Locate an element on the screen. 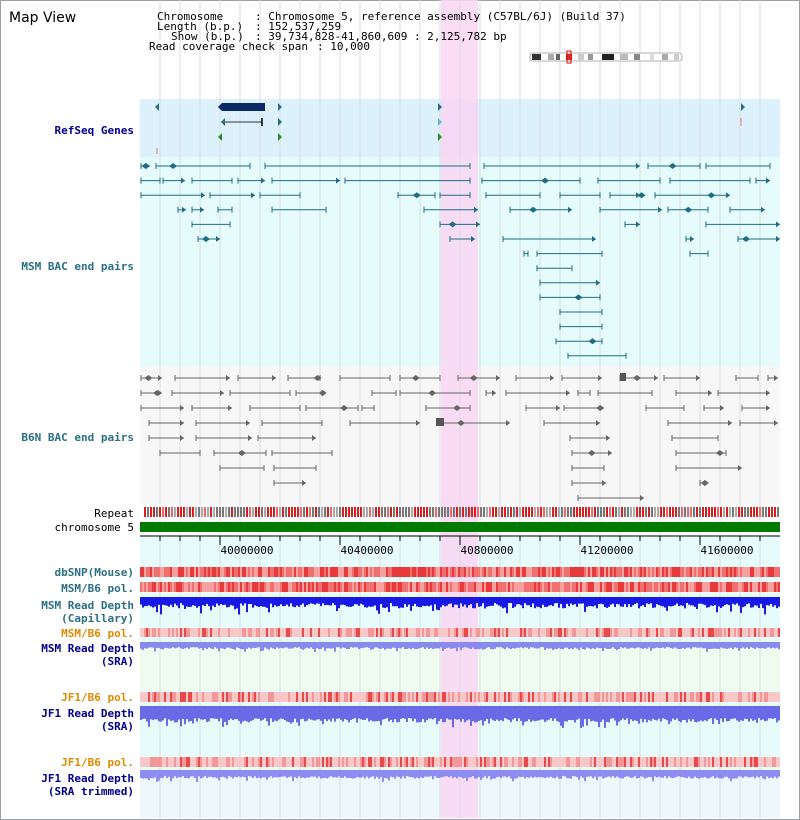  axis-tick-label: 40400000 is located at coordinates (367, 550).